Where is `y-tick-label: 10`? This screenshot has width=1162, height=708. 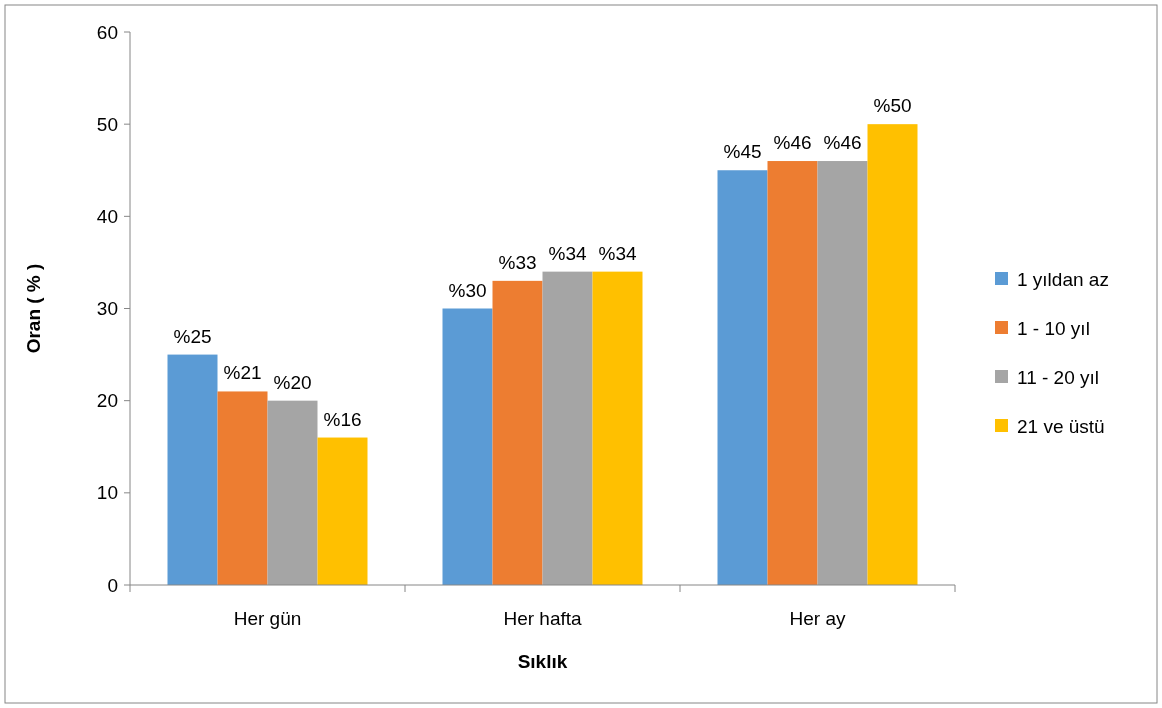
y-tick-label: 10 is located at coordinates (107, 493).